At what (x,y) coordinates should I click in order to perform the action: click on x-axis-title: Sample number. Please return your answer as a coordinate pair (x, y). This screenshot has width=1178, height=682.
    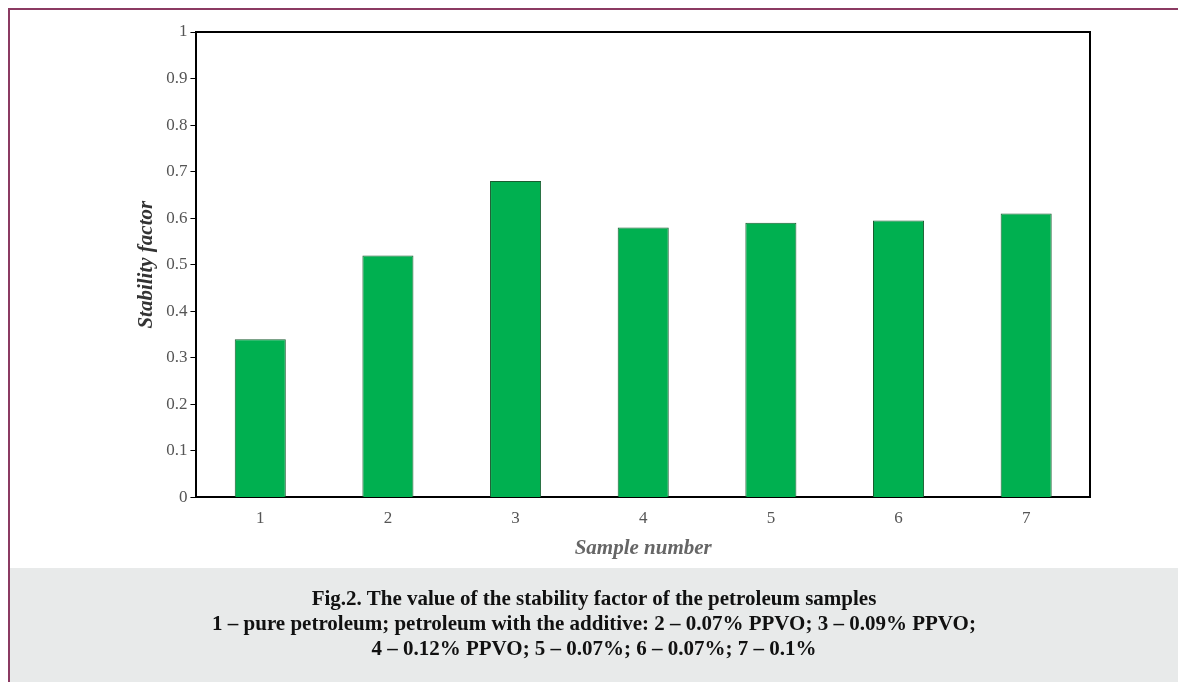
    Looking at the image, I should click on (643, 546).